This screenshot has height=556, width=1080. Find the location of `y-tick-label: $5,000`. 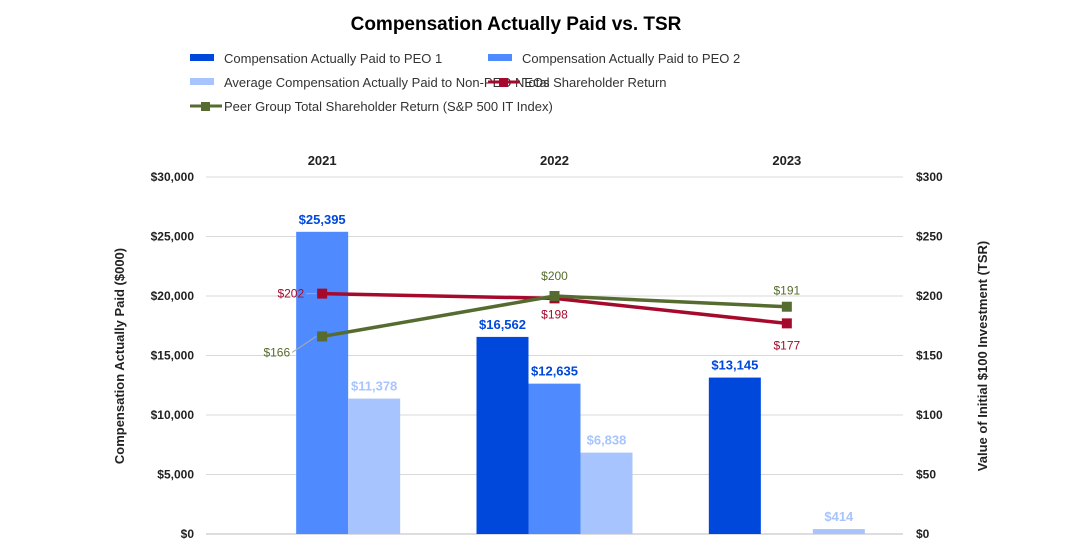

y-tick-label: $5,000 is located at coordinates (175, 475).